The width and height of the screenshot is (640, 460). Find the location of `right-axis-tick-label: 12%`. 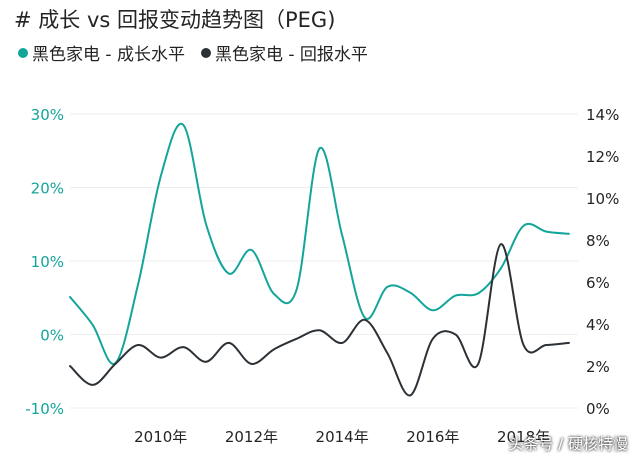

right-axis-tick-label: 12% is located at coordinates (602, 157).